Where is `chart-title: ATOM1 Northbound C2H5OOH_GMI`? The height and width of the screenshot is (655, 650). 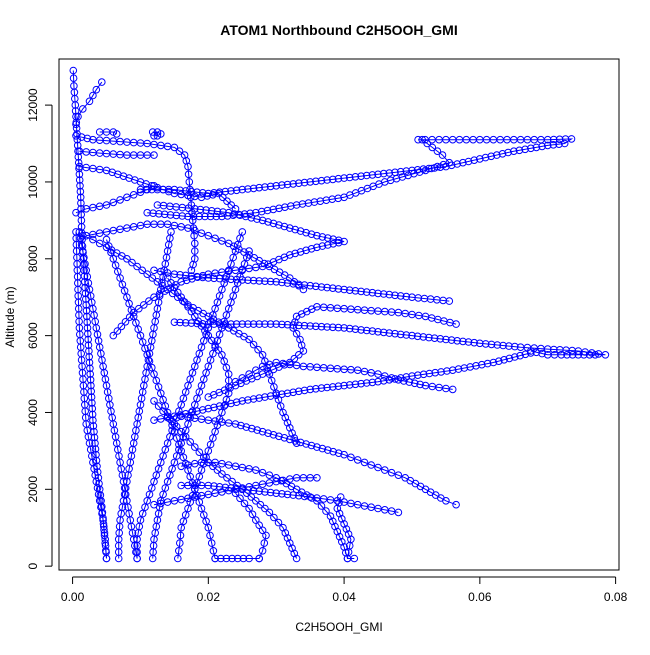 chart-title: ATOM1 Northbound C2H5OOH_GMI is located at coordinates (338, 30).